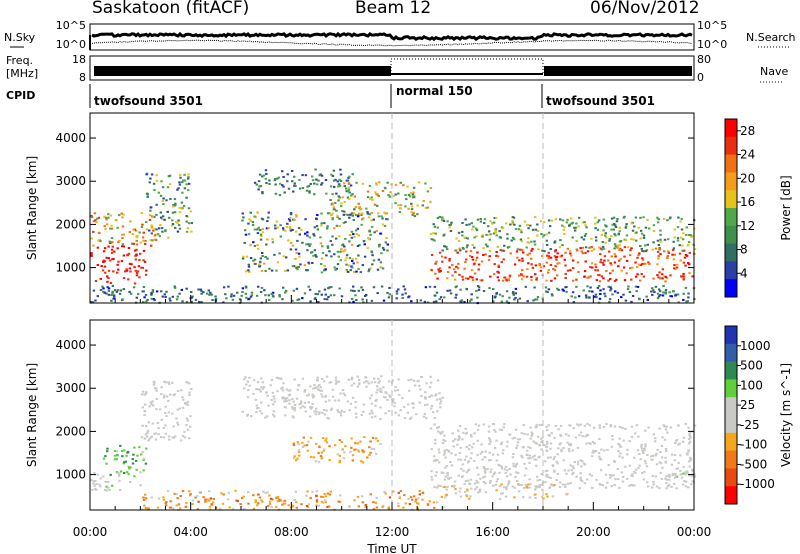  What do you see at coordinates (700, 77) in the screenshot?
I see `nave-tick-bottom: 0` at bounding box center [700, 77].